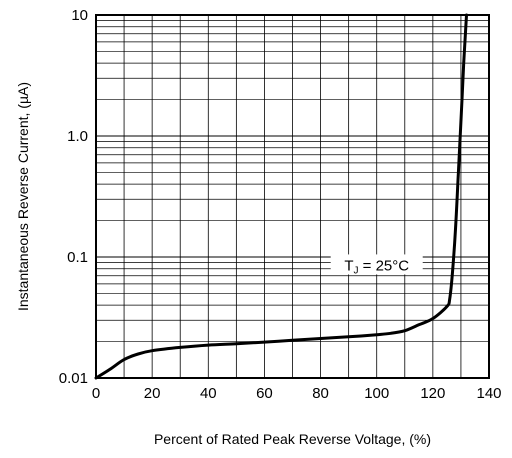 This screenshot has width=512, height=458. Describe the element at coordinates (376, 393) in the screenshot. I see `x-tick-label: 100` at that location.